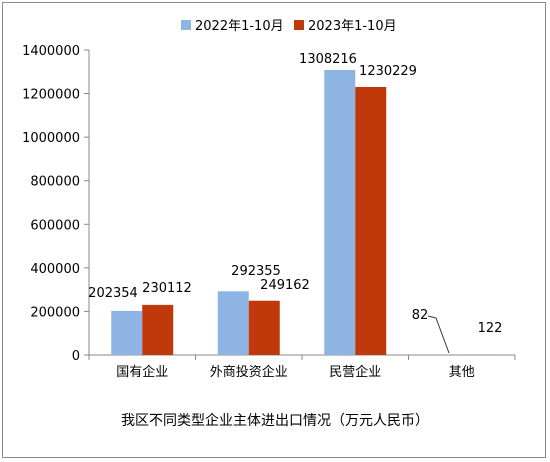 The image size is (550, 462). What do you see at coordinates (355, 372) in the screenshot?
I see `x-tick-label: 民营企业` at bounding box center [355, 372].